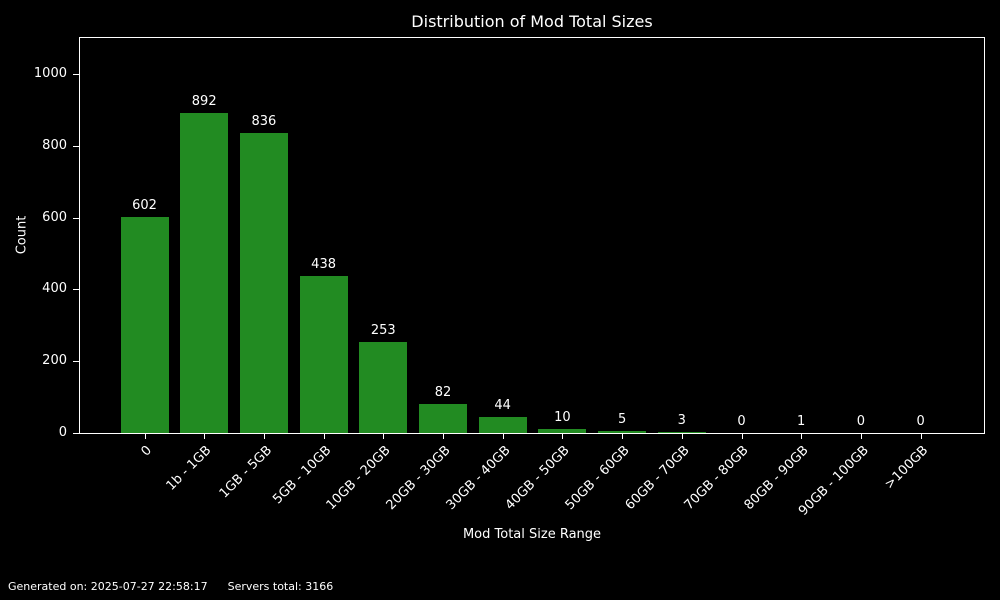  I want to click on bar-value-label: 892, so click(204, 101).